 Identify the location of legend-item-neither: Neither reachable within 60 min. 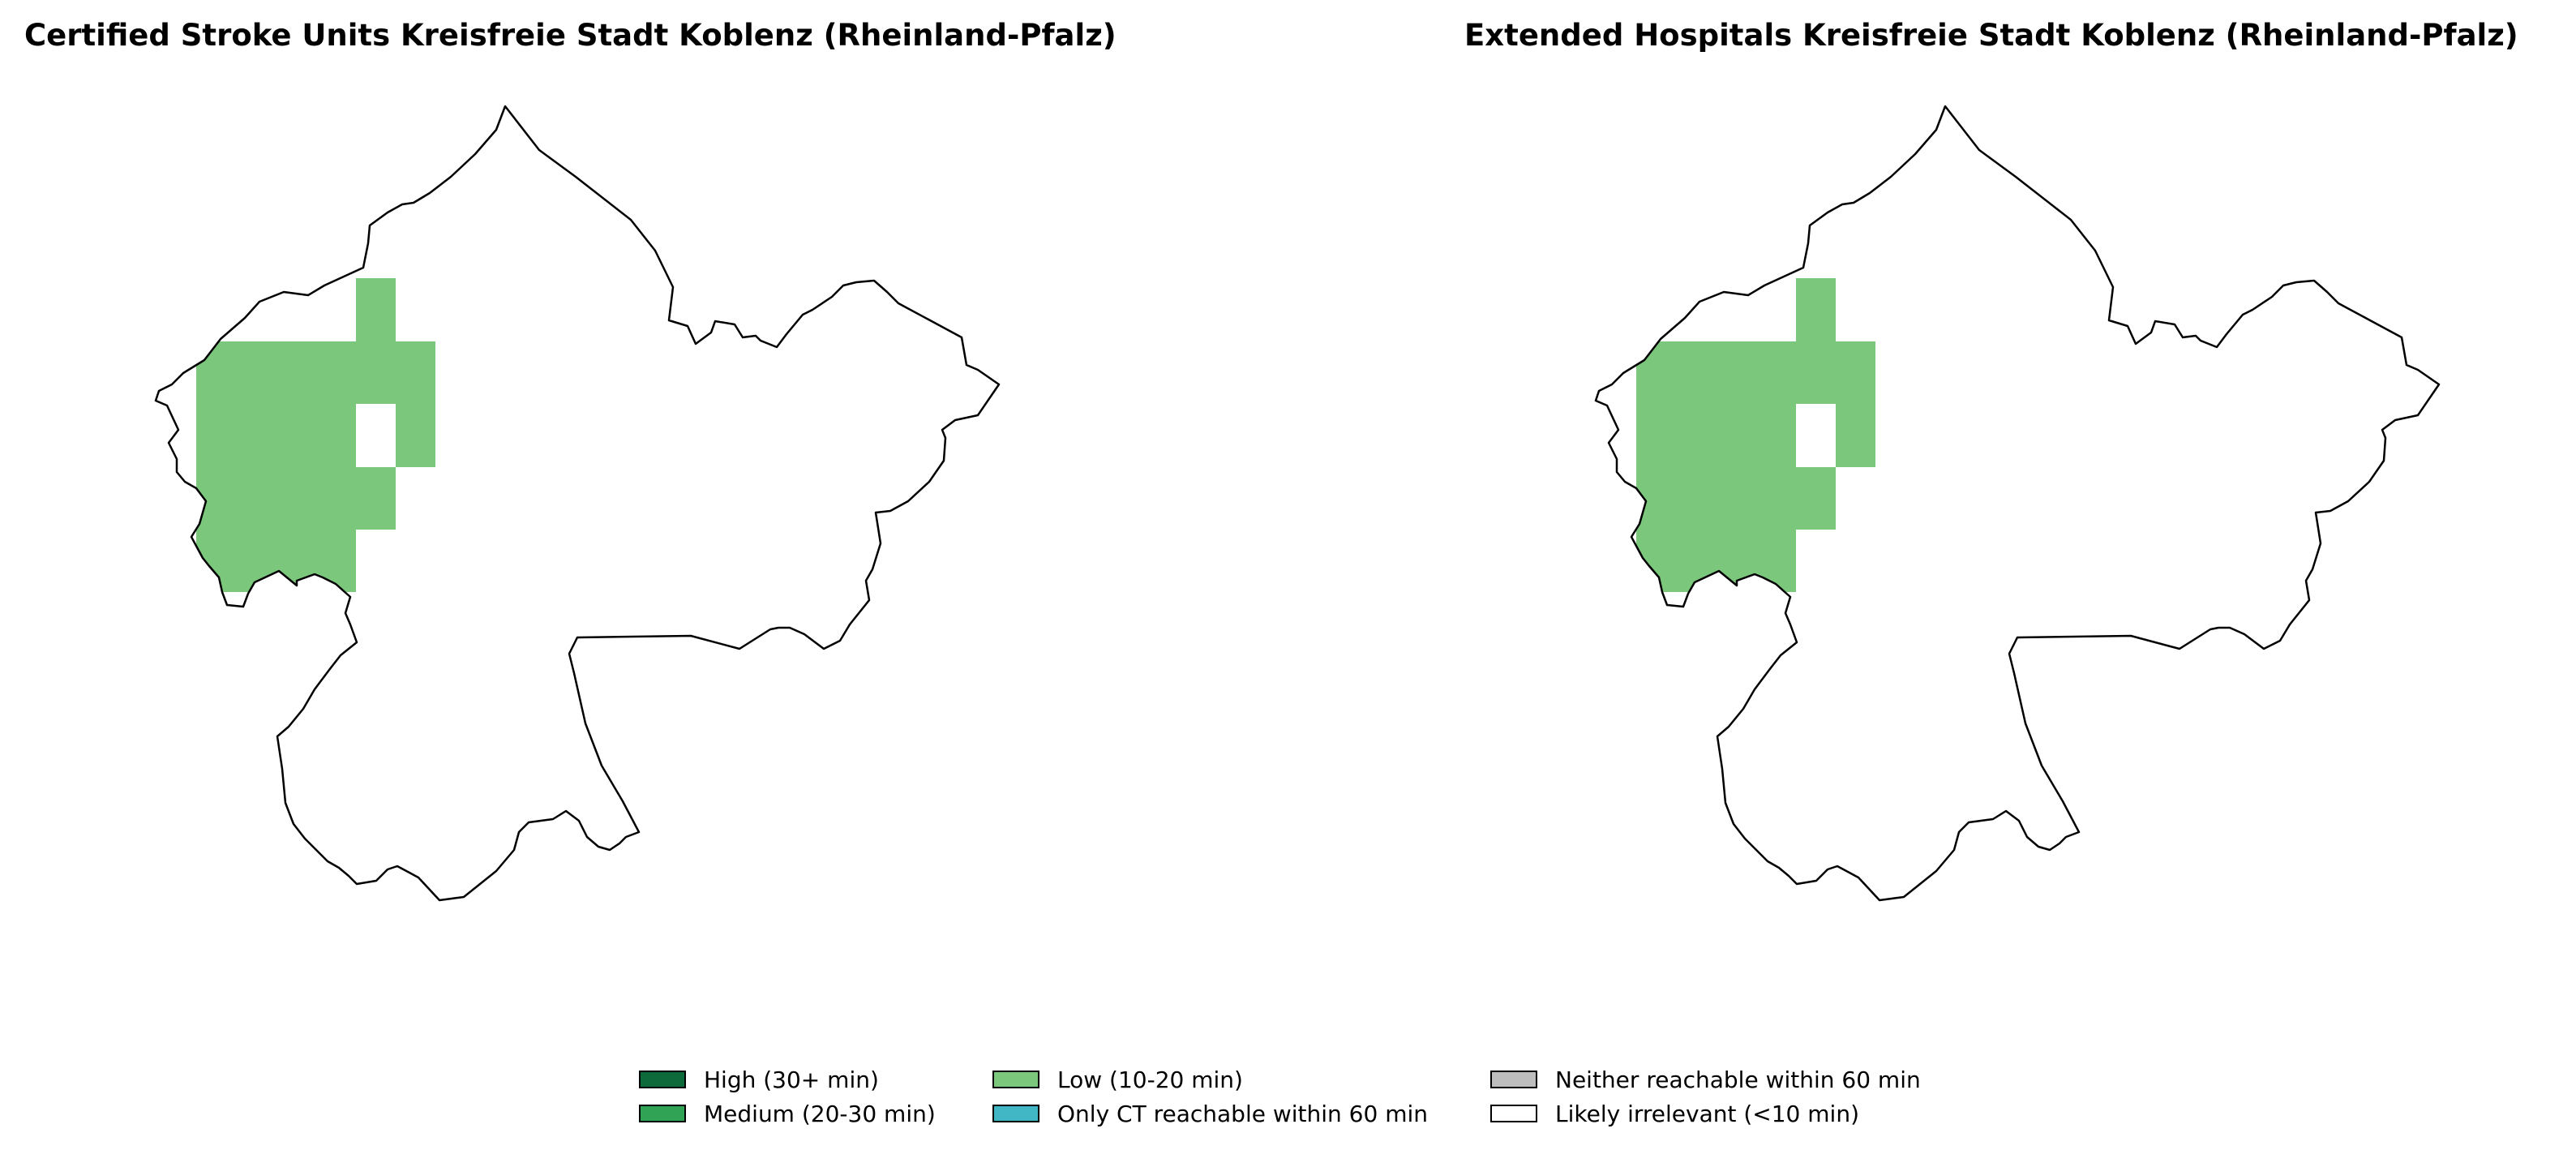
(1705, 1079).